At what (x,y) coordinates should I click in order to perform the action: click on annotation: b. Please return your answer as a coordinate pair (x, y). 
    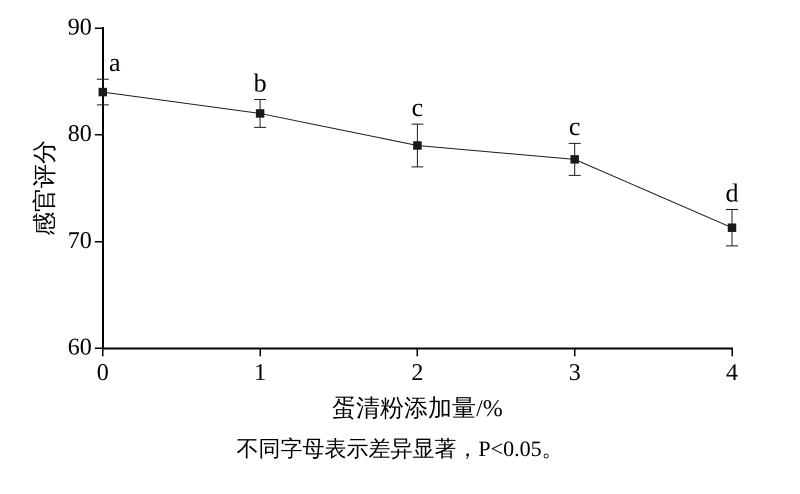
    Looking at the image, I should click on (260, 83).